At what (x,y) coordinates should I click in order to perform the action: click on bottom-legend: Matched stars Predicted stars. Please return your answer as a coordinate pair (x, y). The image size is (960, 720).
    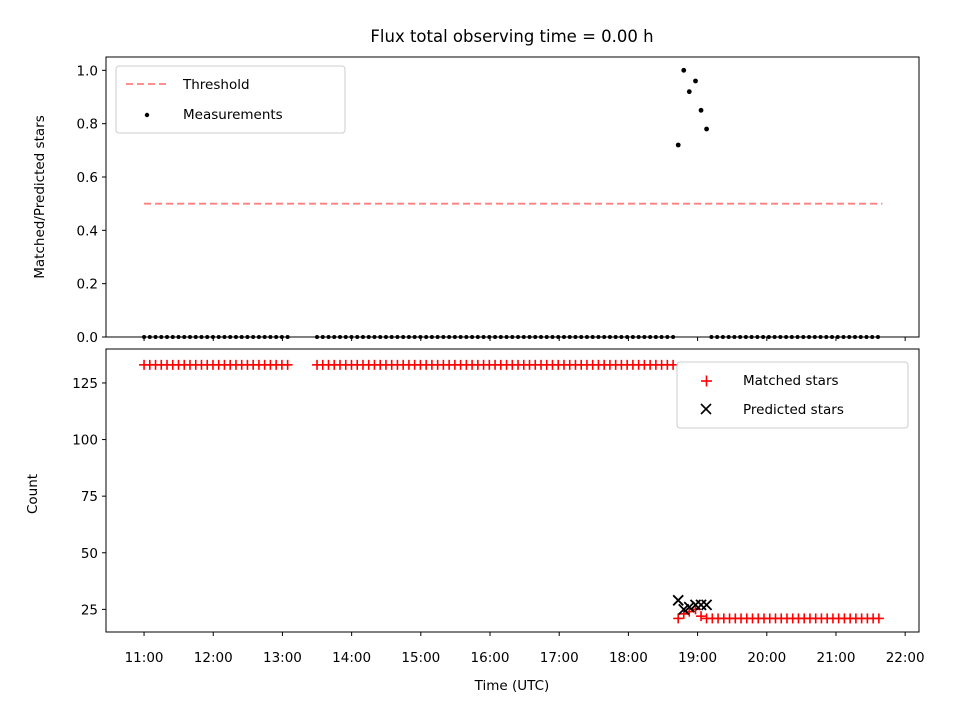
    Looking at the image, I should click on (792, 395).